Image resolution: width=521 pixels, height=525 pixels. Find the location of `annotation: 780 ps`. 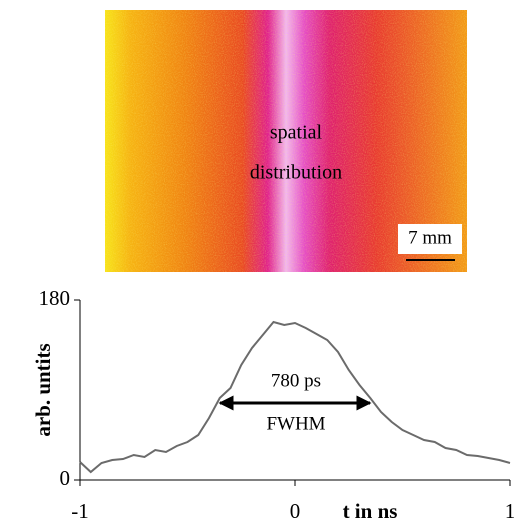

annotation: 780 ps is located at coordinates (296, 380).